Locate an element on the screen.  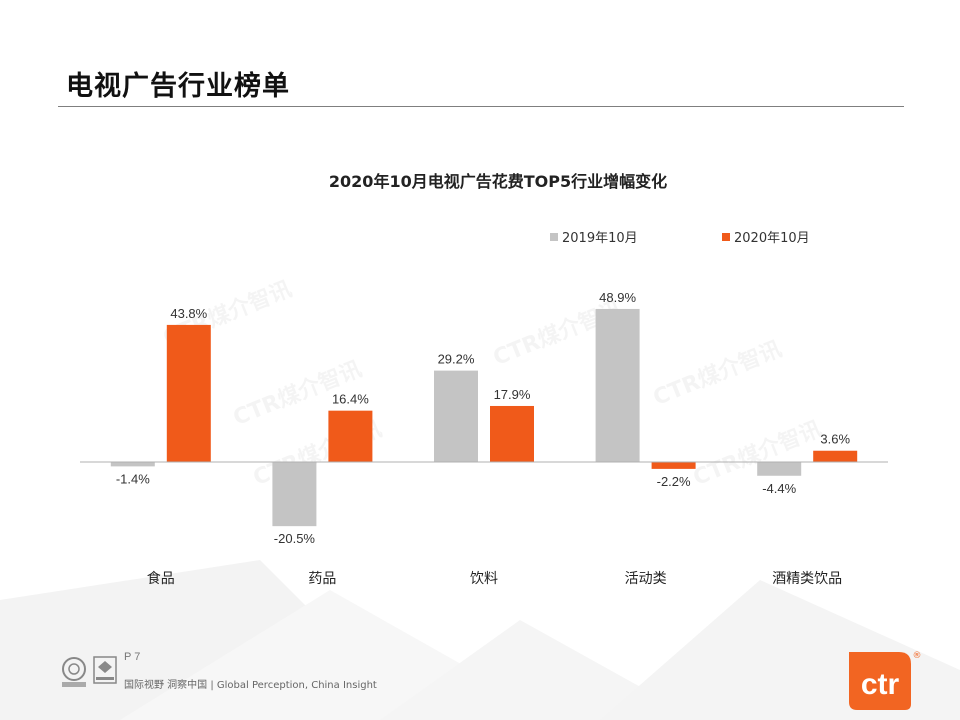
data-label-2-1: 43.8% is located at coordinates (188, 313).